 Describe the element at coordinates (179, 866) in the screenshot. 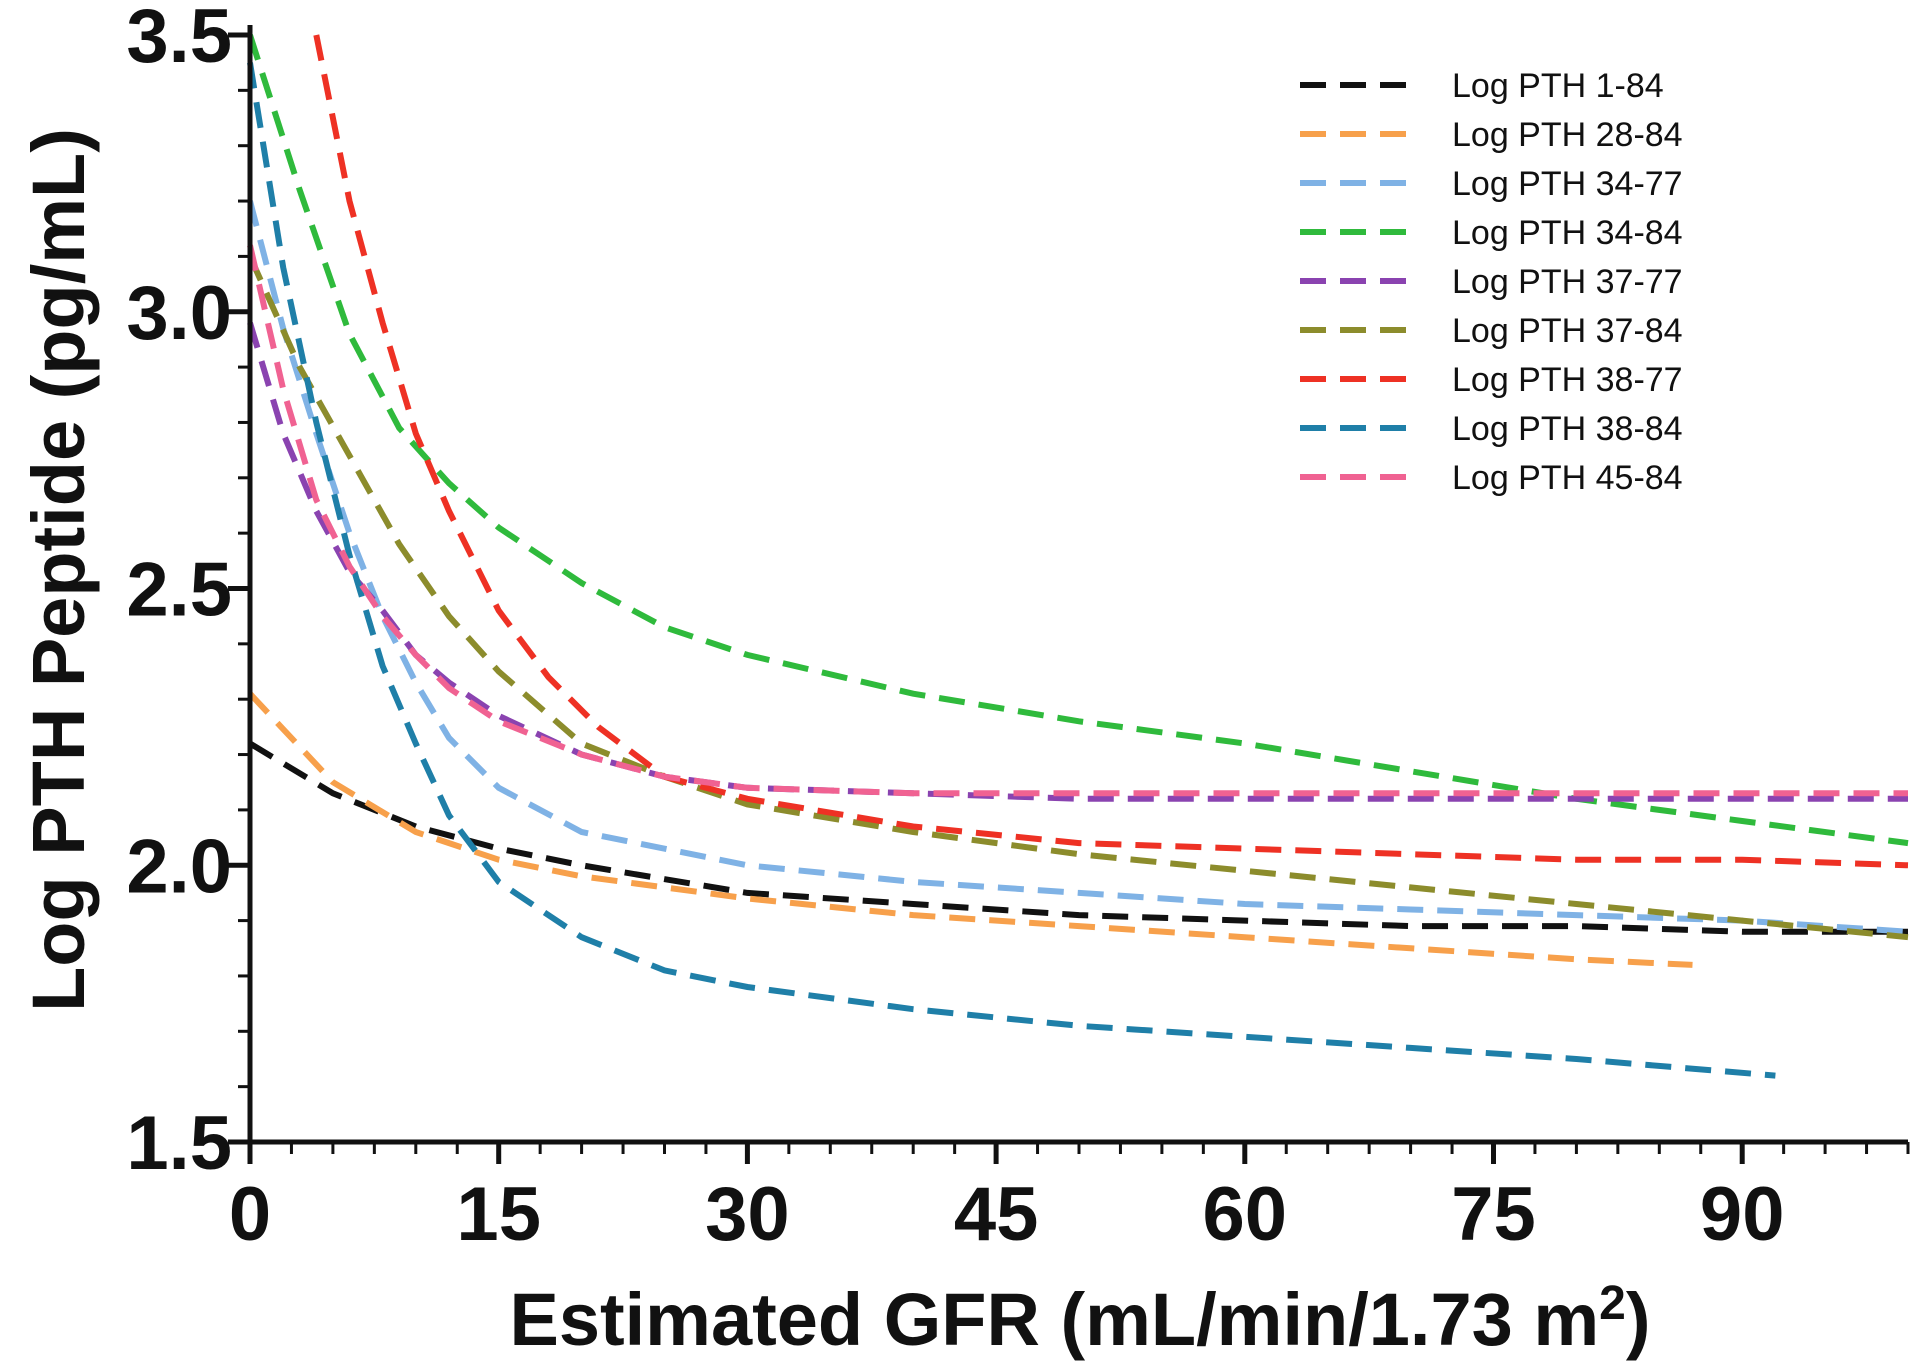

I see `y-tick-label: 2.0` at that location.